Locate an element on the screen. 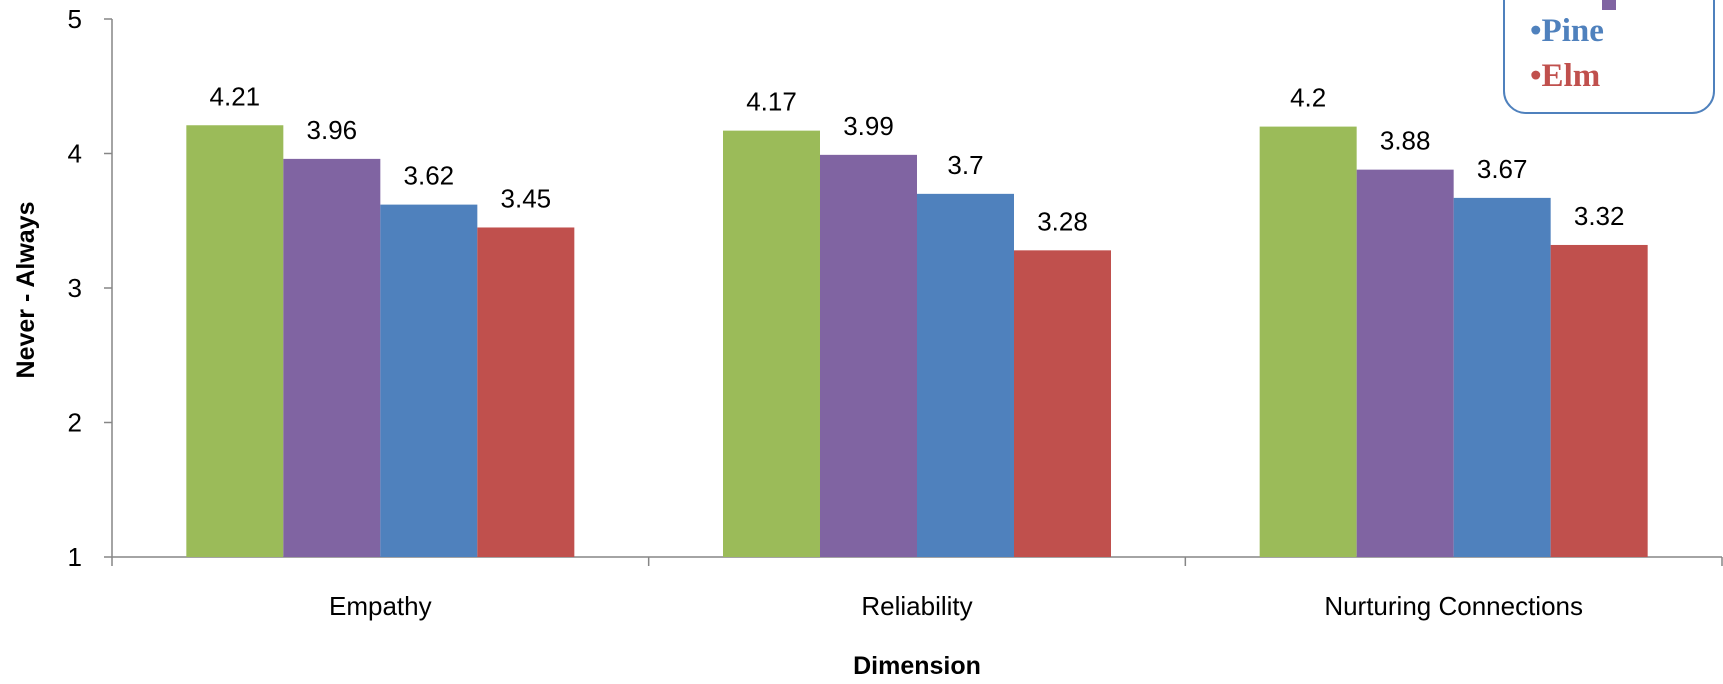  y-tick-label: 3 is located at coordinates (75, 288).